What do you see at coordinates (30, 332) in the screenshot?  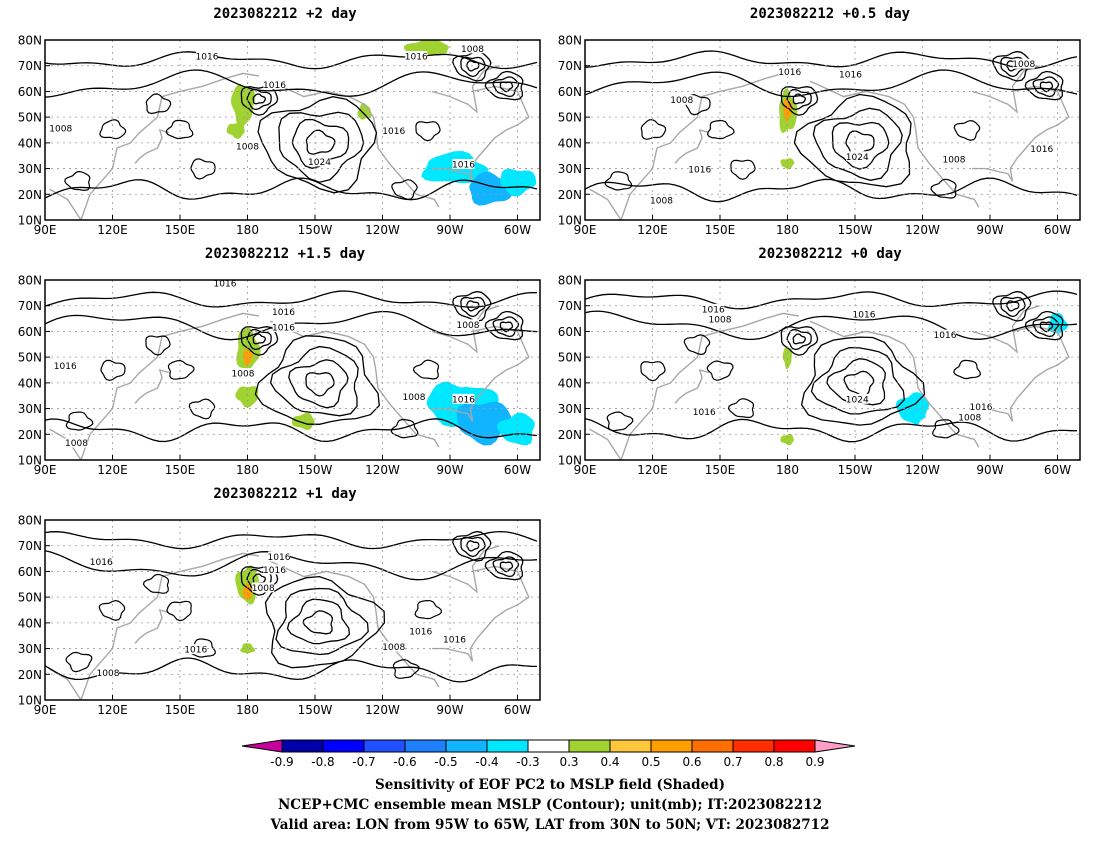 I see `lat-tick-label: 60N` at bounding box center [30, 332].